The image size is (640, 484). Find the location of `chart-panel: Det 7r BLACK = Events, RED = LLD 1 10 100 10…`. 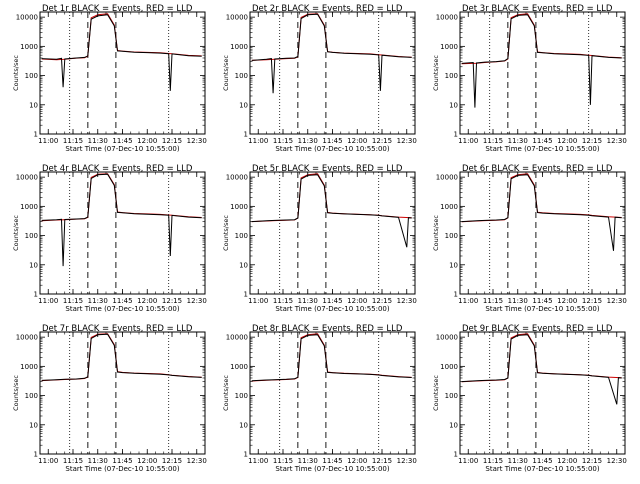

chart-panel: Det 7r BLACK = Events, RED = LLD 1 10 100 10… is located at coordinates (109, 398).